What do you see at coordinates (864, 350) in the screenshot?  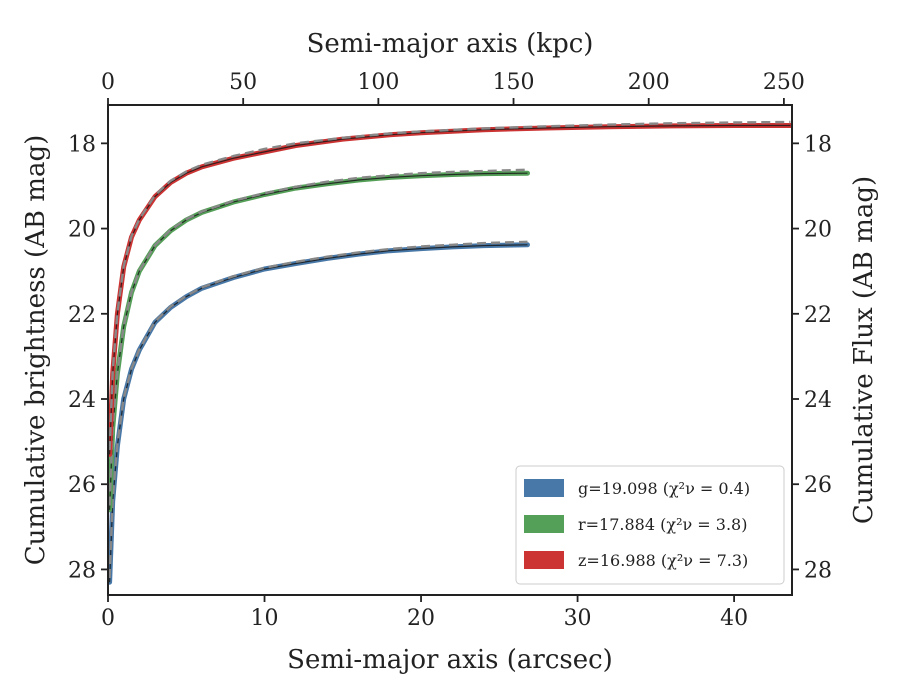 I see `y2-axis-title: Cumulative Flux (AB mag)` at bounding box center [864, 350].